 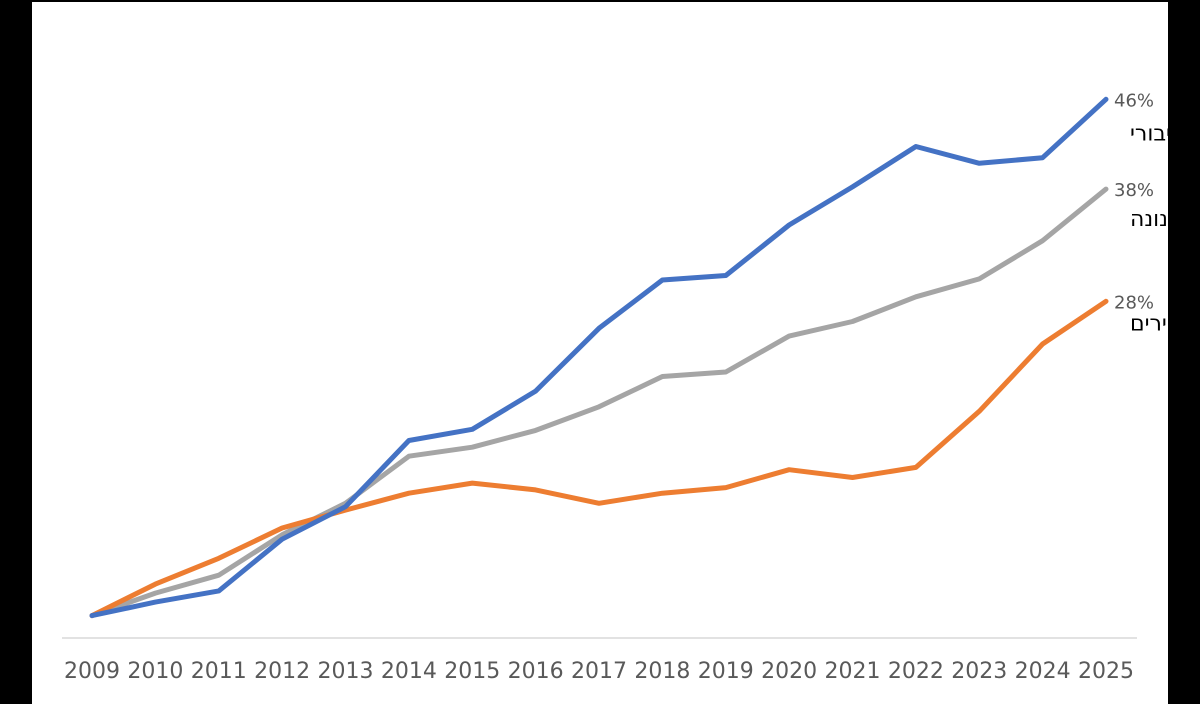 What do you see at coordinates (1043, 671) in the screenshot?
I see `x-tick-label: 2024` at bounding box center [1043, 671].